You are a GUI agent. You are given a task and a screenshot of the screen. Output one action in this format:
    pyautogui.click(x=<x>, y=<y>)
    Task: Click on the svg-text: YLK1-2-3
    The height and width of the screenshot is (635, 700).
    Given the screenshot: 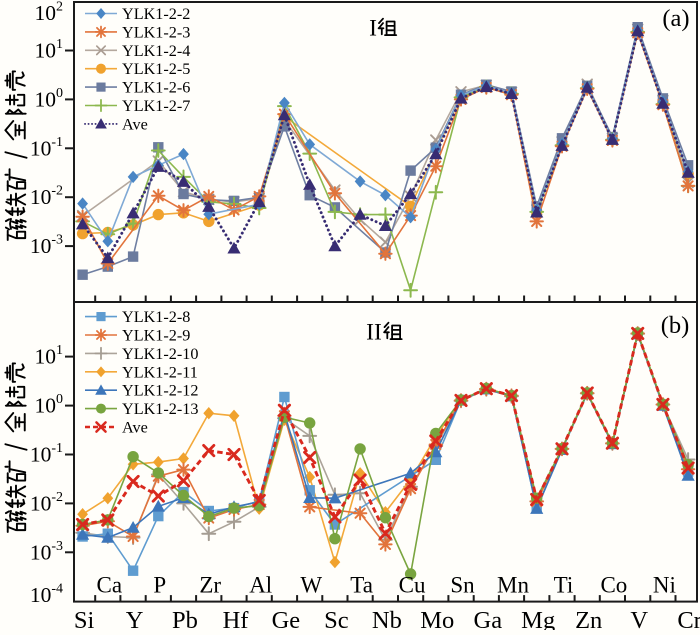 What is the action you would take?
    pyautogui.click(x=156, y=32)
    